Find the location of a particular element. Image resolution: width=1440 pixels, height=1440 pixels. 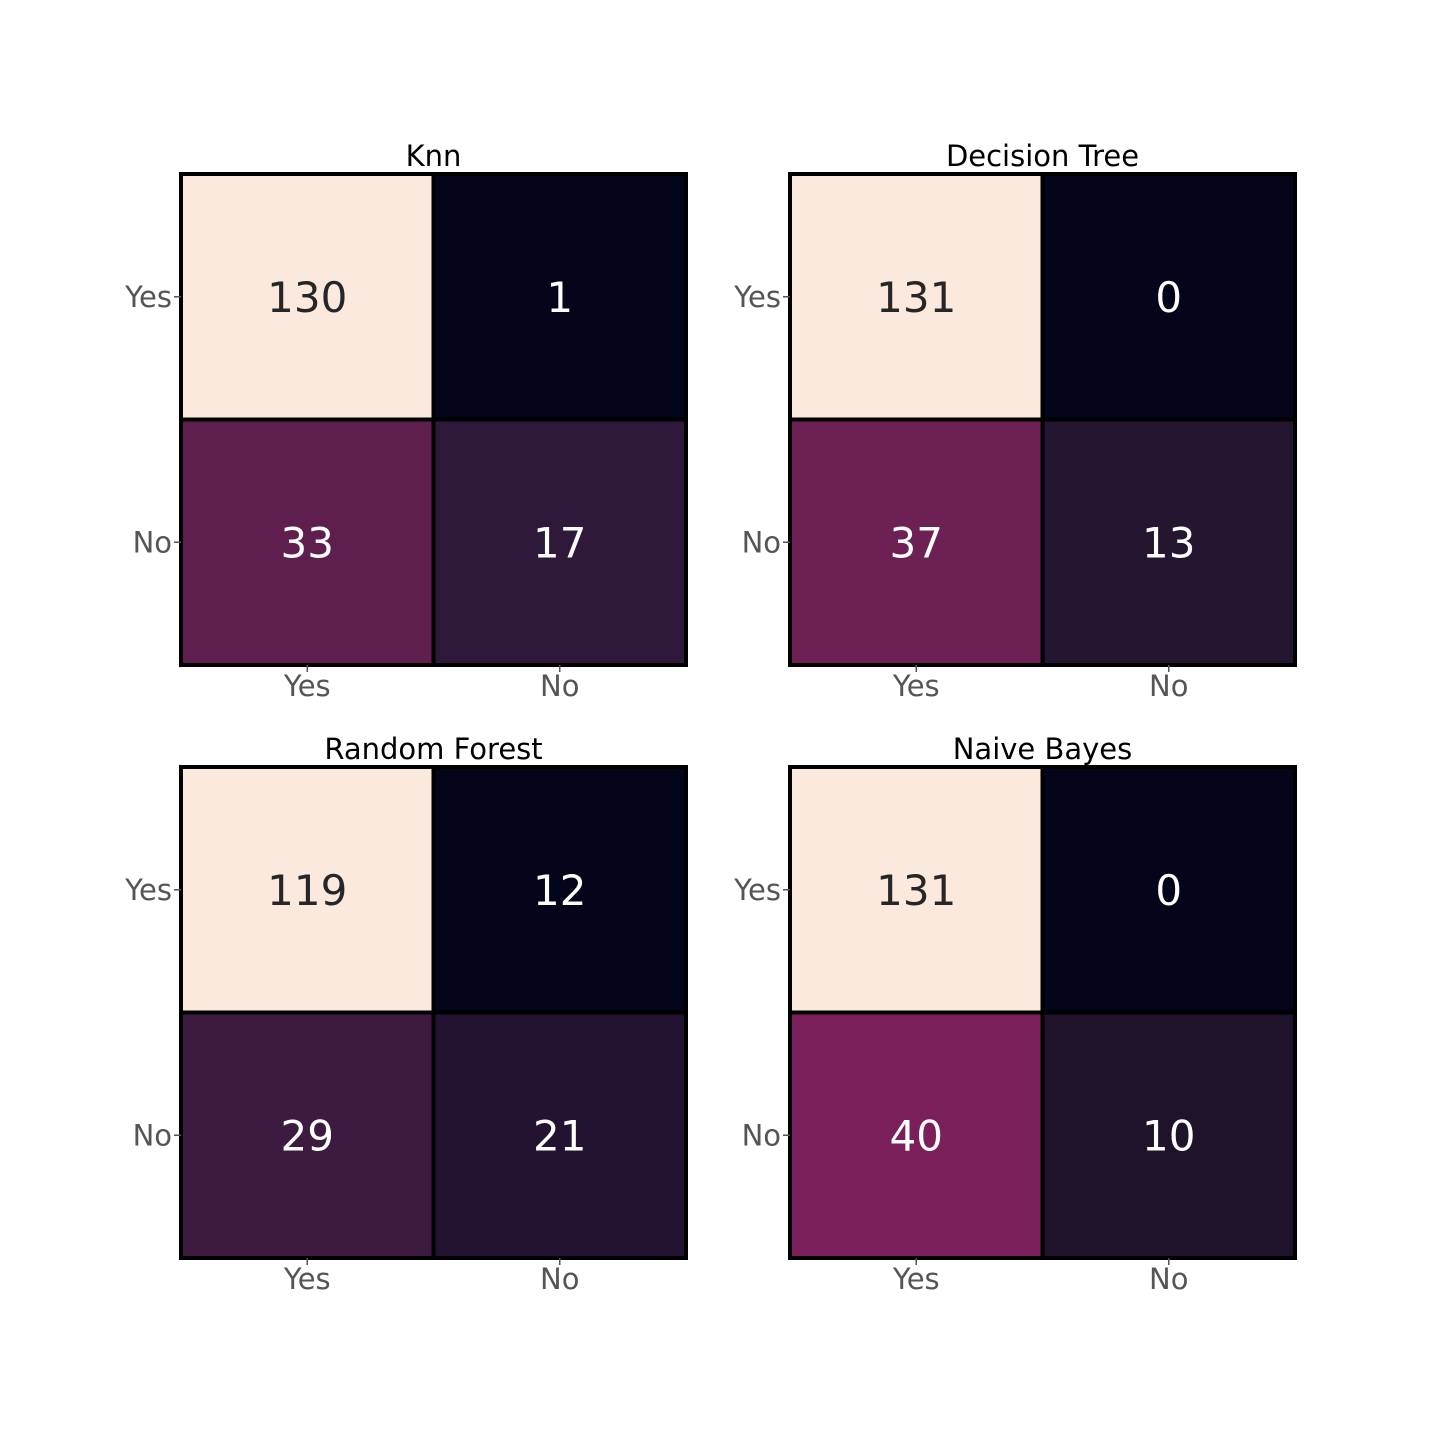

knn-cell-no-yes is located at coordinates (307, 542).